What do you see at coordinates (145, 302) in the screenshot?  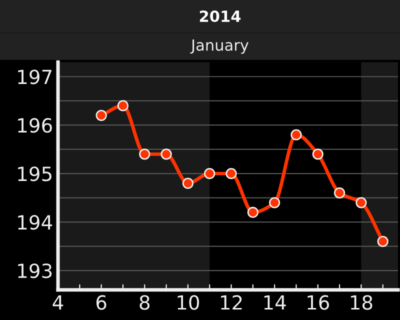 I see `x-tick-label: 8` at bounding box center [145, 302].